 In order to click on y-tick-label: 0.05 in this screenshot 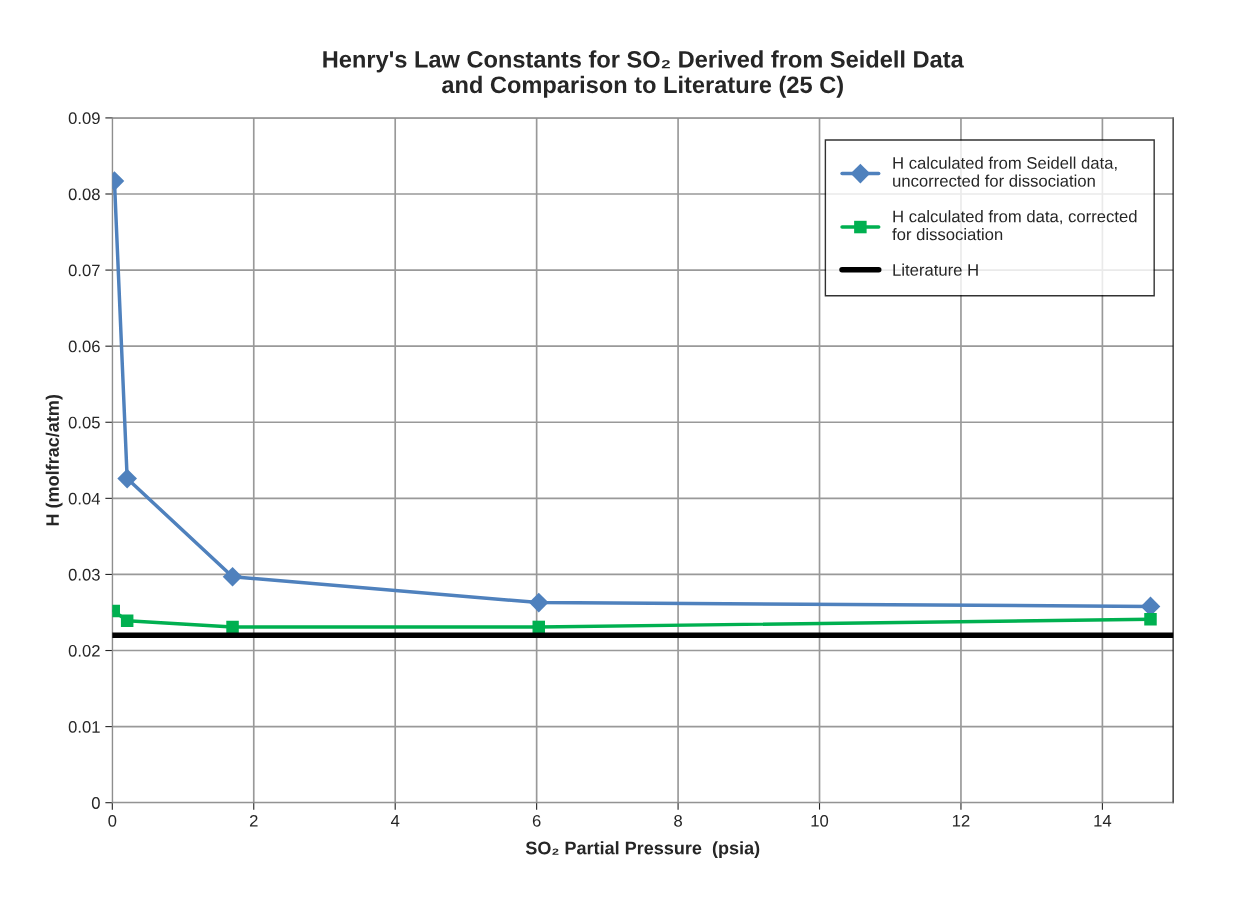, I will do `click(84, 422)`.